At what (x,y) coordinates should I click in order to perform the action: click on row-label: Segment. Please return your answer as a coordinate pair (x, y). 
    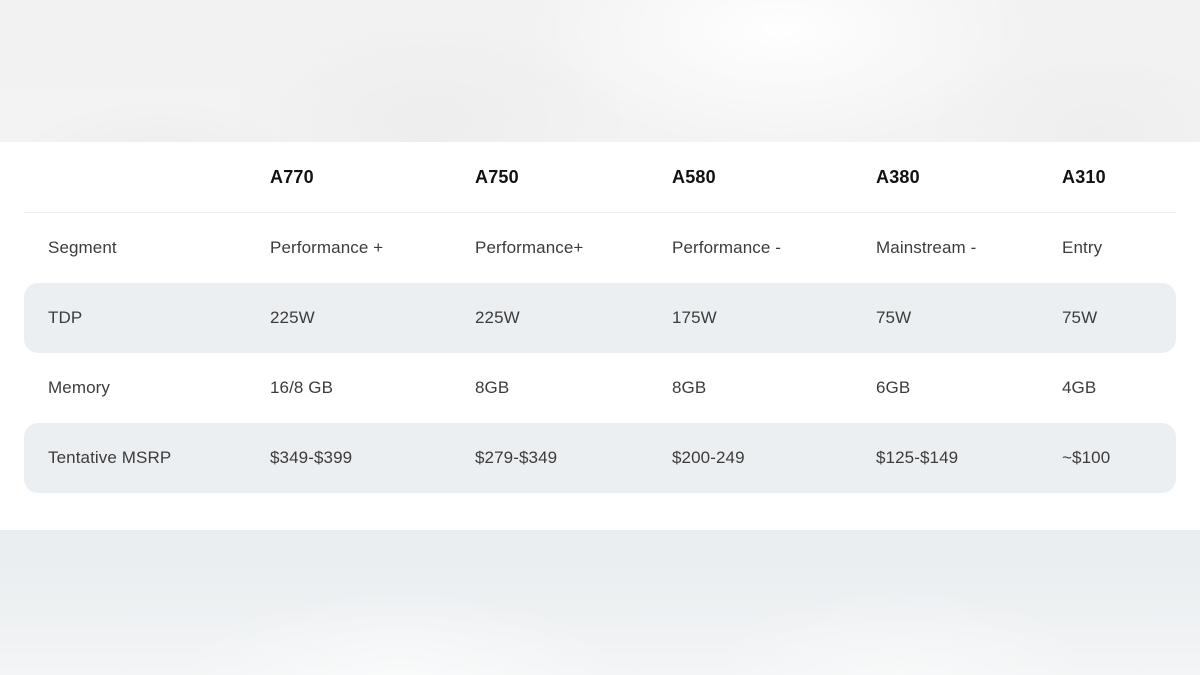
    Looking at the image, I should click on (82, 247).